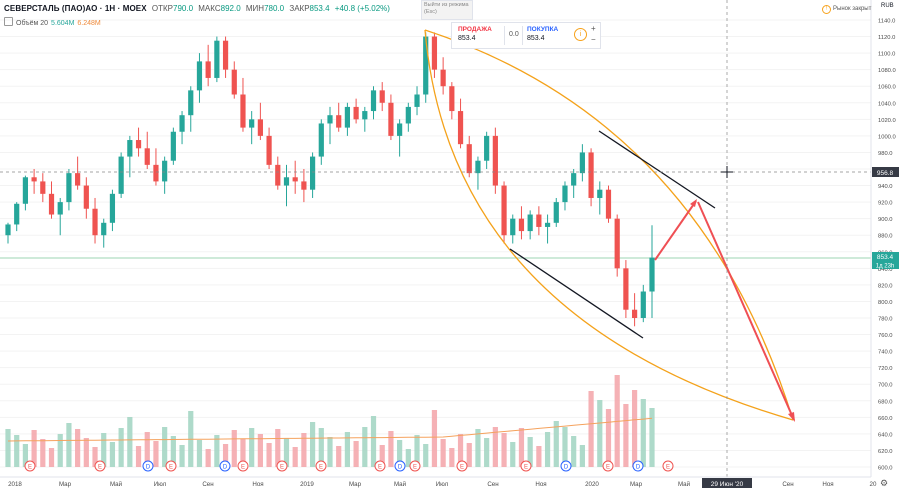 Image resolution: width=899 pixels, height=489 pixels. What do you see at coordinates (475, 29) in the screenshot?
I see `sell-label: ПРОДАЖА` at bounding box center [475, 29].